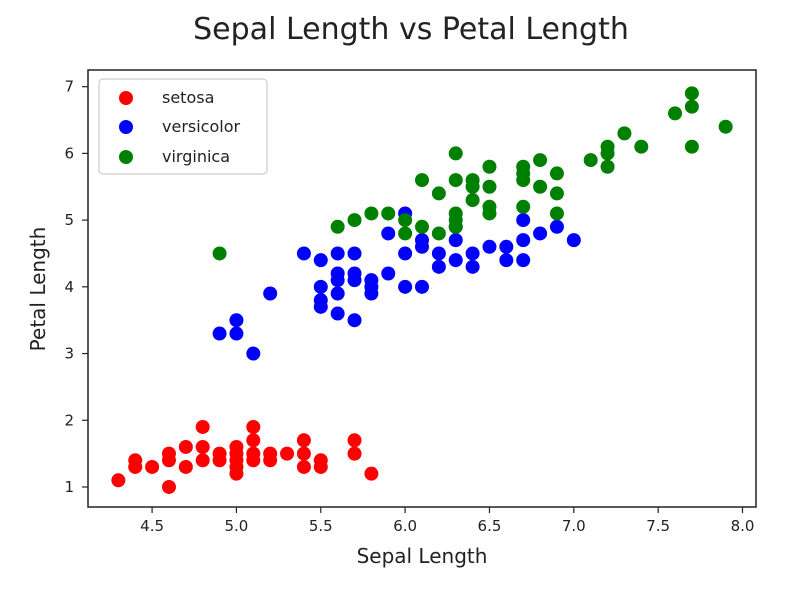 This screenshot has height=592, width=810. I want to click on y-tick-label-6: 7, so click(69, 87).